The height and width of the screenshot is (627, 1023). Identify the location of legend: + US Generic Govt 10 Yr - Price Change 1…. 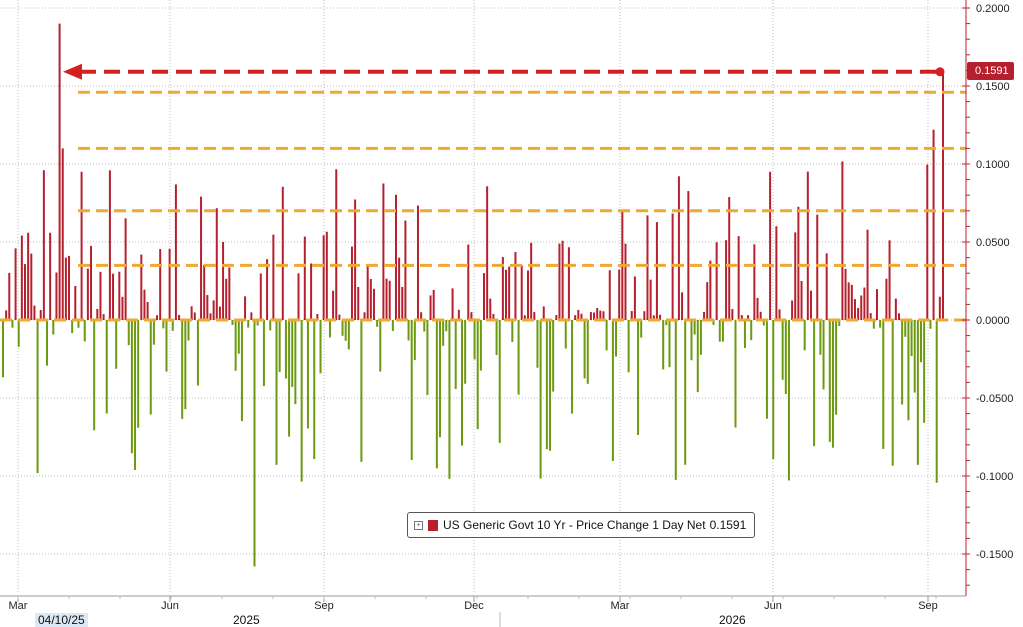
(581, 525).